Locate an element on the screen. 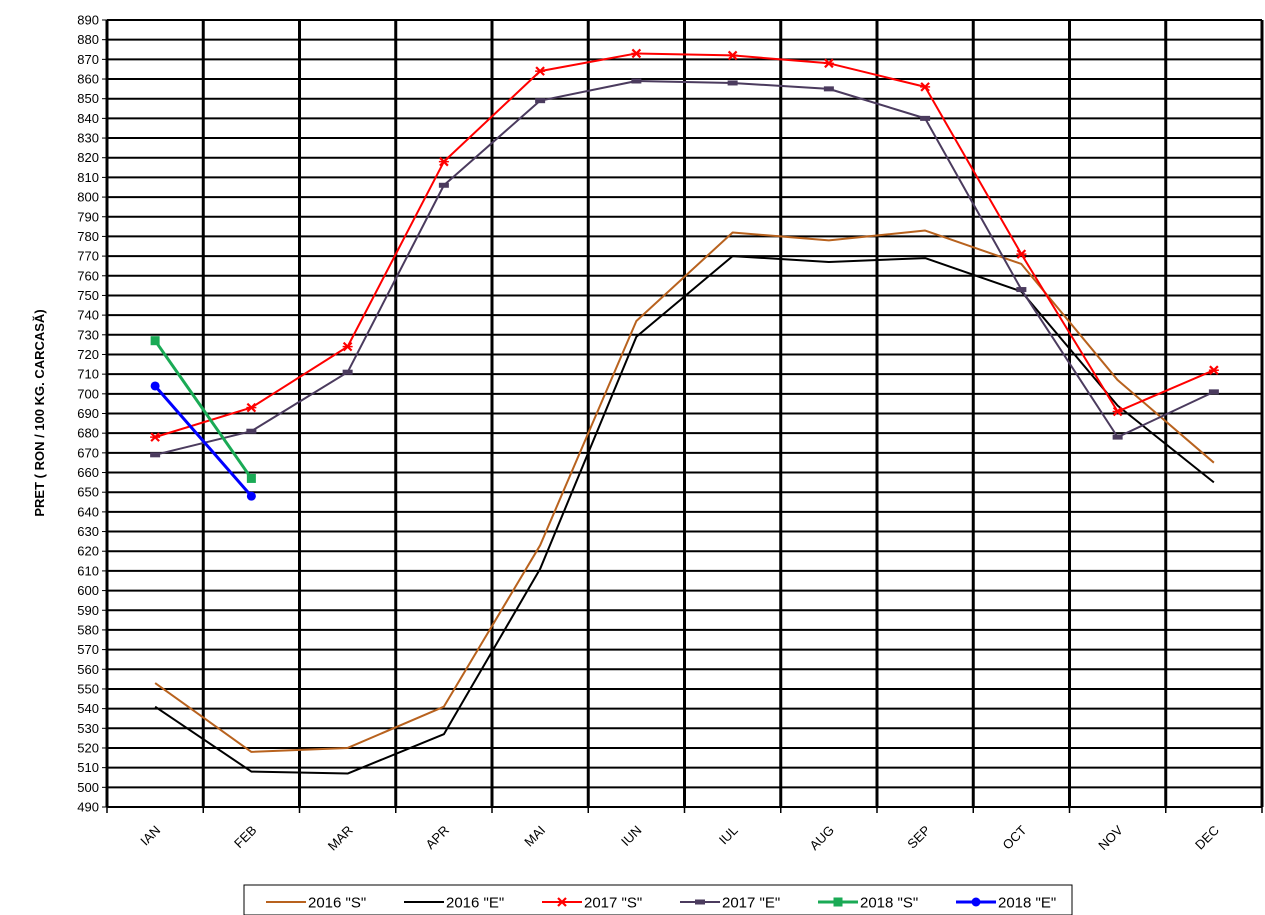 The width and height of the screenshot is (1265, 915). x-tick-label: NOV is located at coordinates (1110, 837).